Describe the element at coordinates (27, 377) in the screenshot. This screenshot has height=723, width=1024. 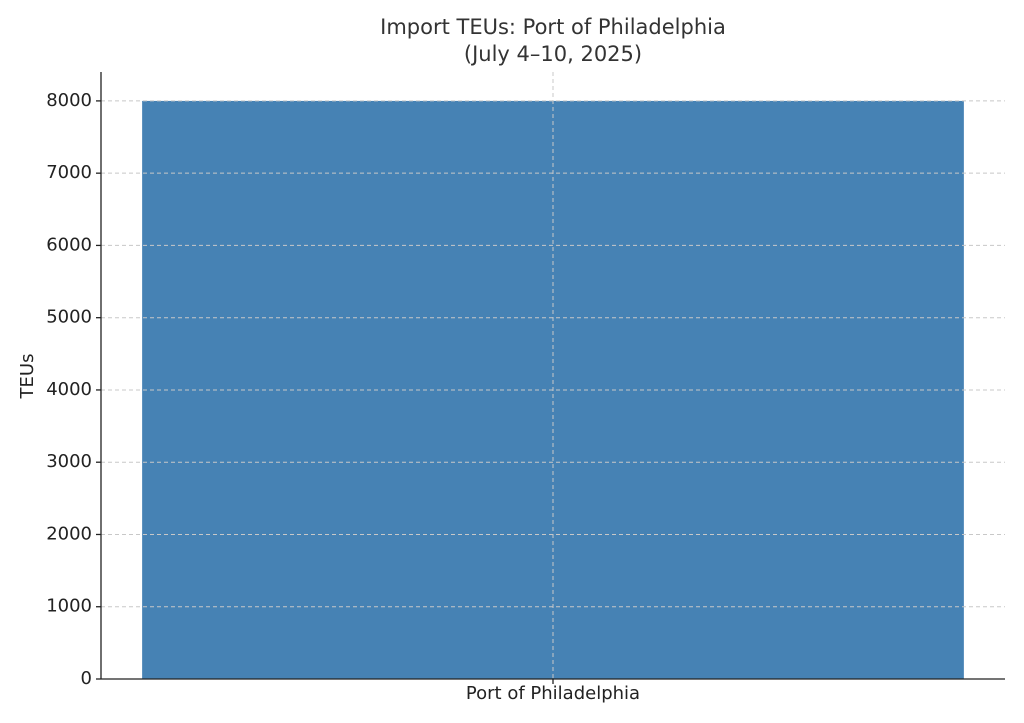
I see `y-axis-label: TEUs` at that location.